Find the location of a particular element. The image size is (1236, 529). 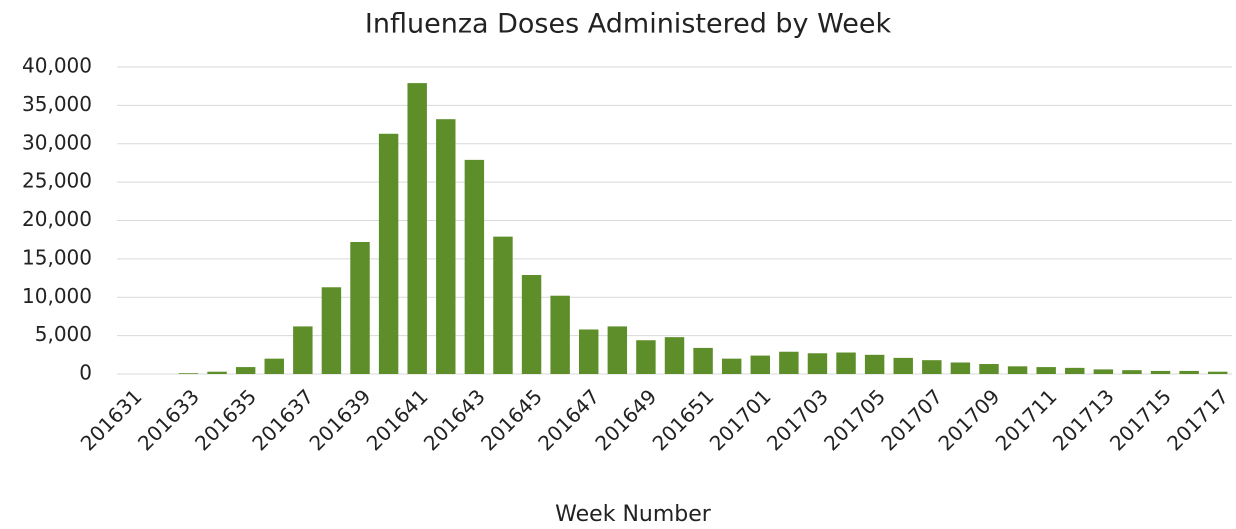

x-tick-label: 201715 is located at coordinates (1140, 419).